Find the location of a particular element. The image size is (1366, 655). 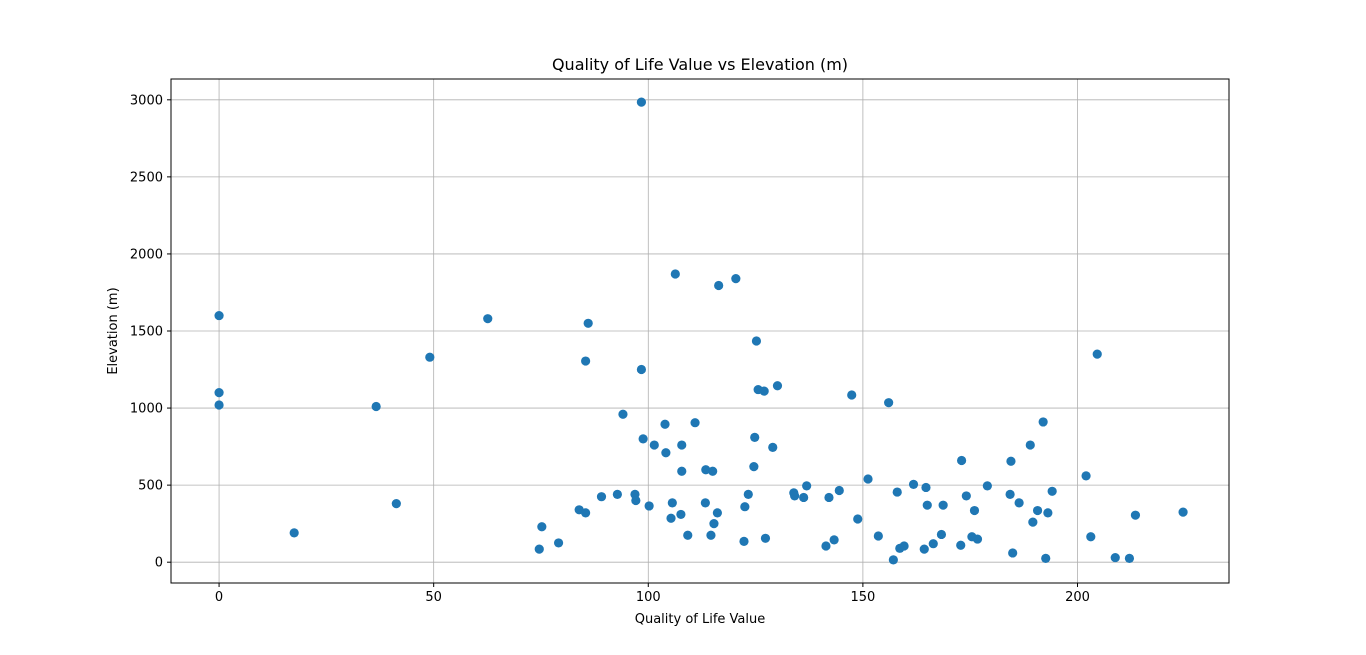

x-tick-label: 100 is located at coordinates (648, 597).